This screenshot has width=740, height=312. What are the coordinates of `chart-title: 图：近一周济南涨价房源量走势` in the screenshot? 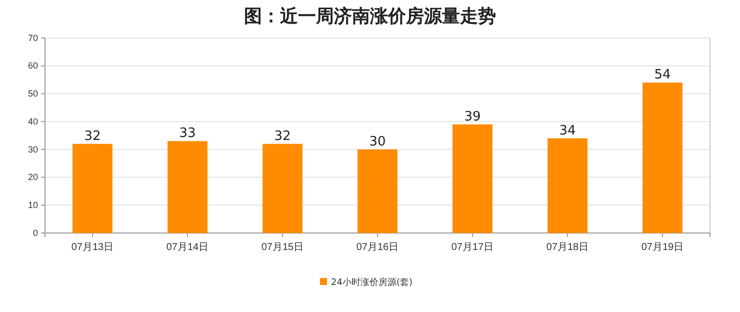 It's located at (370, 16).